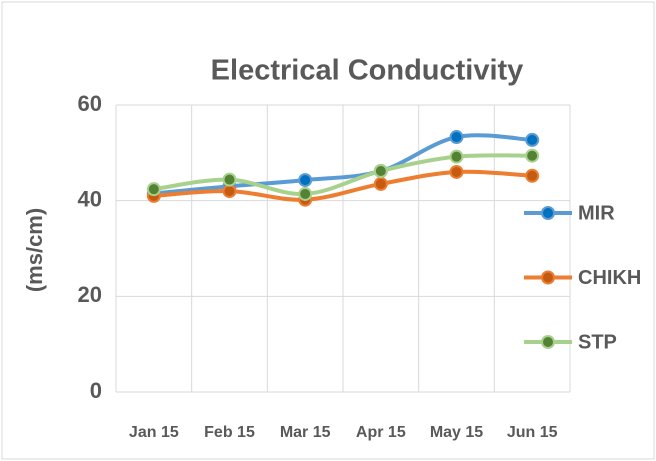 The image size is (656, 461). Describe the element at coordinates (34, 250) in the screenshot. I see `y-axis-label: (ms/cm)` at that location.